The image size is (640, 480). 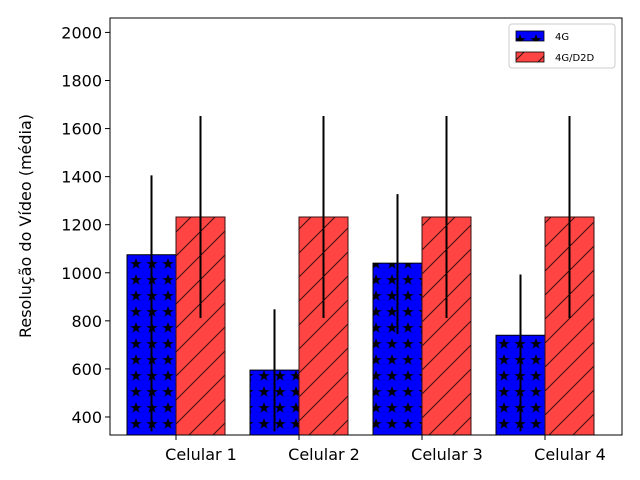 I want to click on y-axis-label: Resolução do Vídeo (média), so click(x=25, y=226).